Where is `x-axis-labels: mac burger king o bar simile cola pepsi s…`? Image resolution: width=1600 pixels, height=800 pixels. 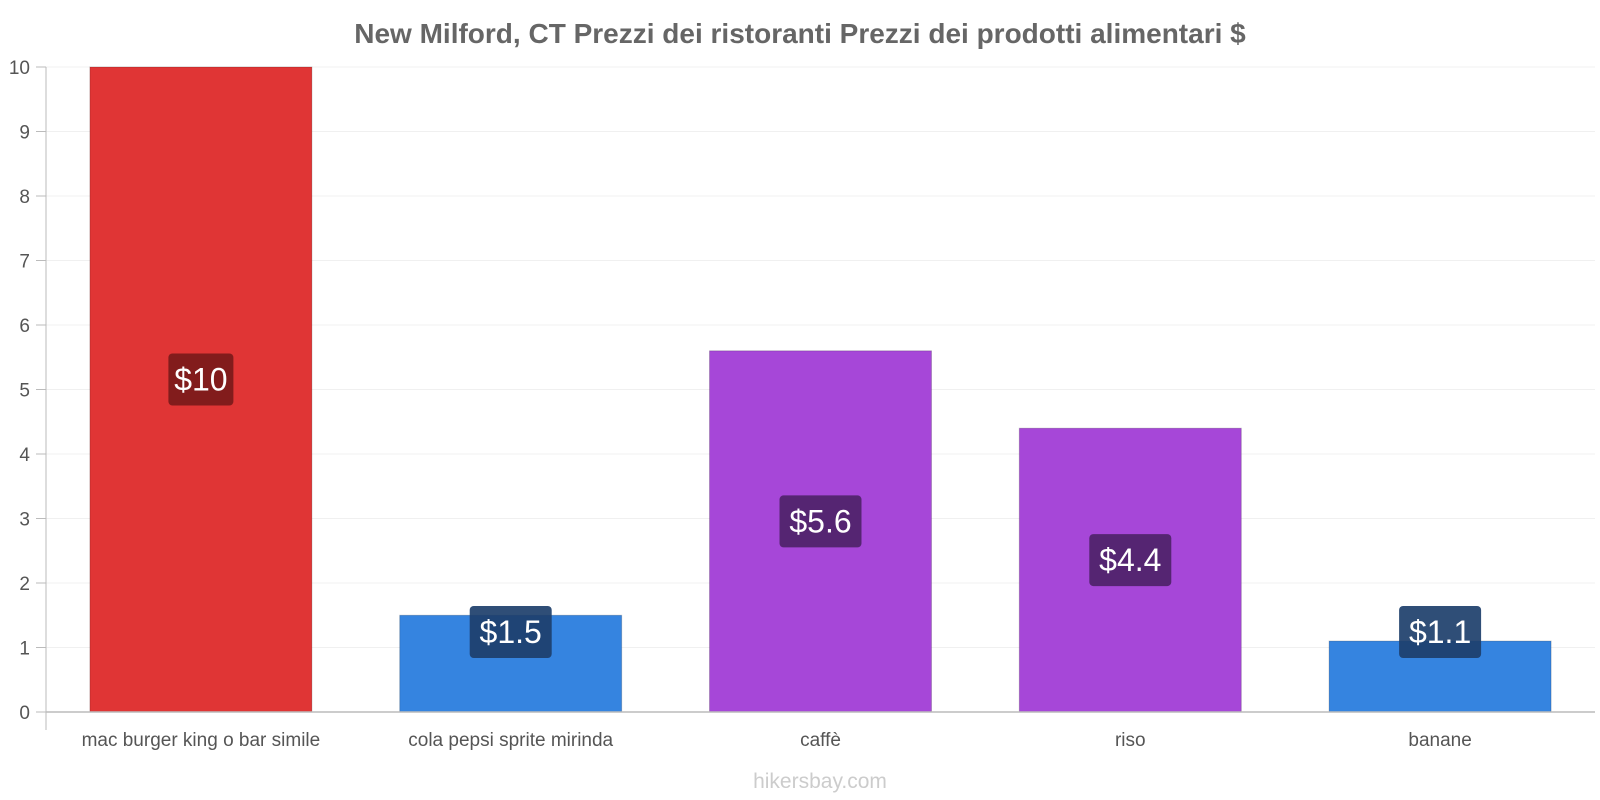
x-axis-labels: mac burger king o bar simile cola pepsi s… is located at coordinates (777, 740).